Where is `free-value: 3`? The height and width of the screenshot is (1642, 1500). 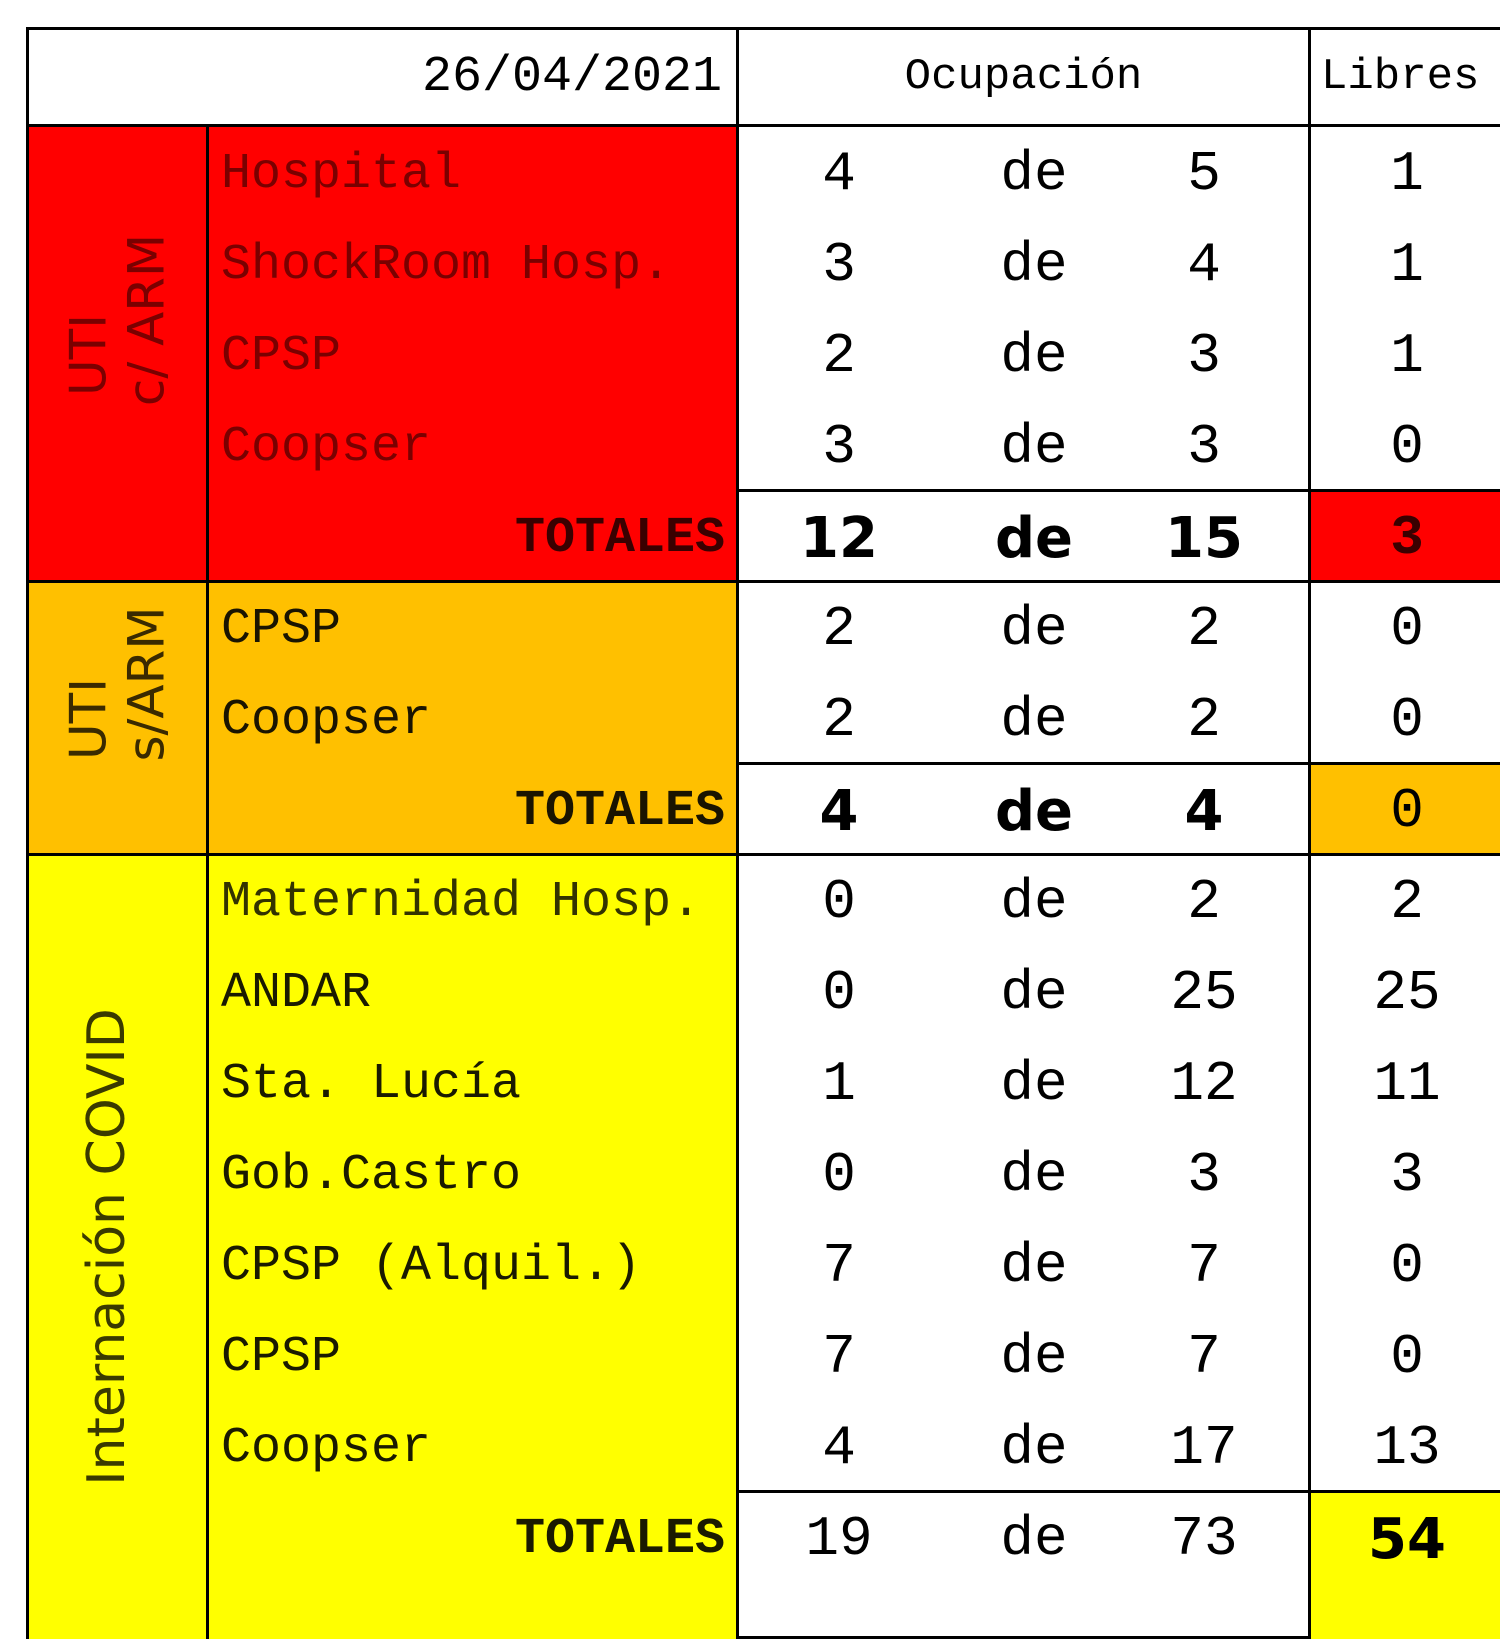
free-value: 3 is located at coordinates (1407, 1175).